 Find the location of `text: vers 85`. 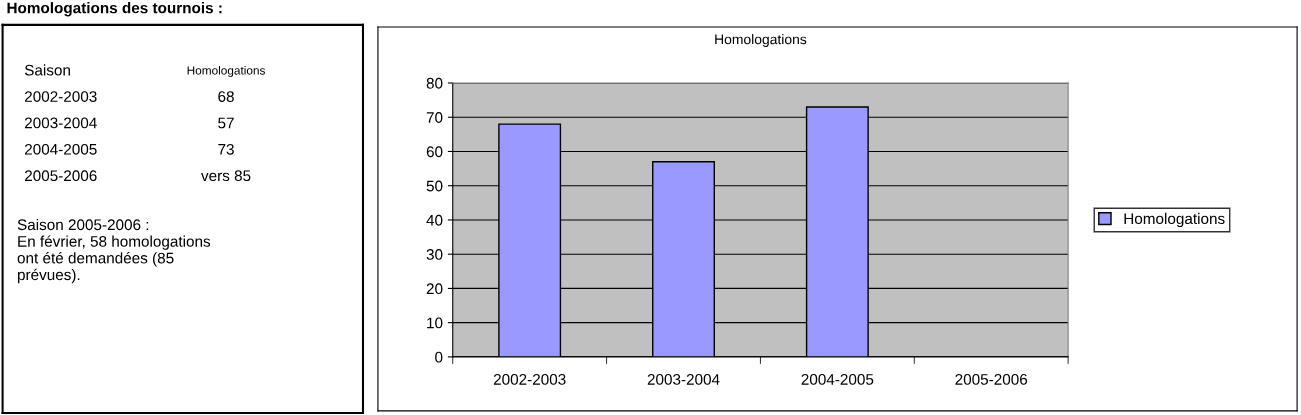

text: vers 85 is located at coordinates (226, 176).